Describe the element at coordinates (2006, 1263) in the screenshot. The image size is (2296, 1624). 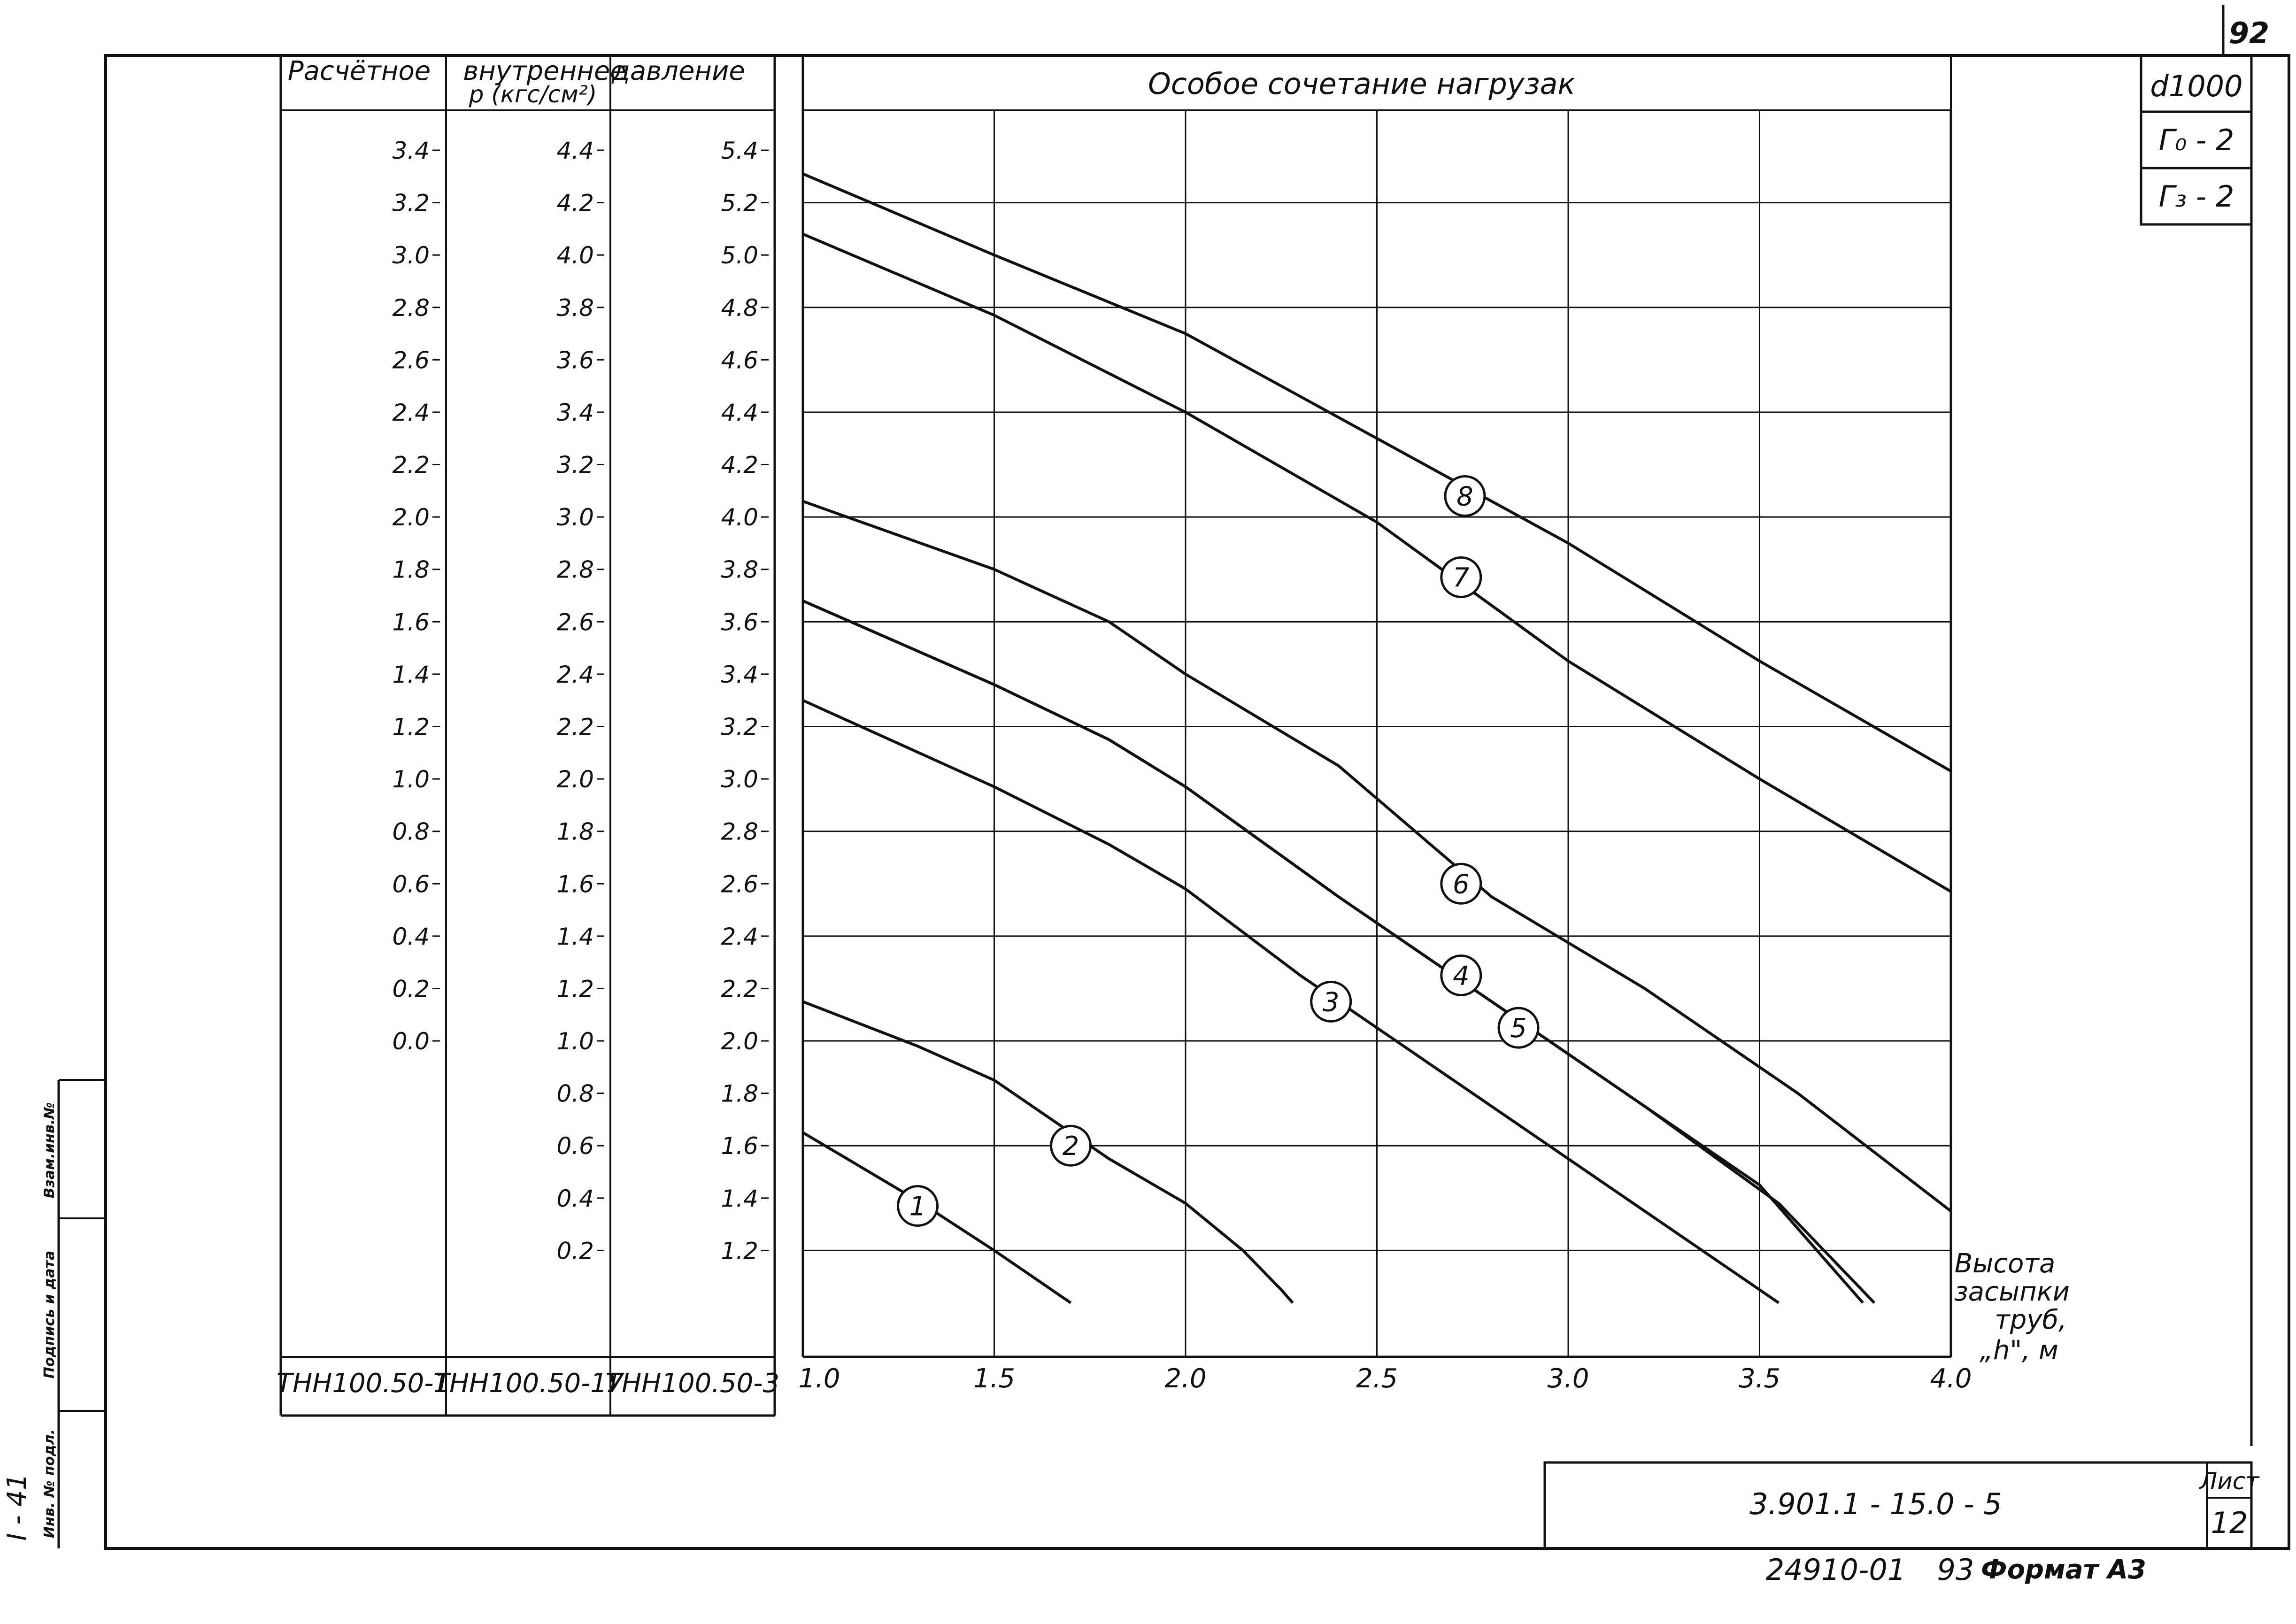
I see `x-axis-label-line-1: Высота` at that location.